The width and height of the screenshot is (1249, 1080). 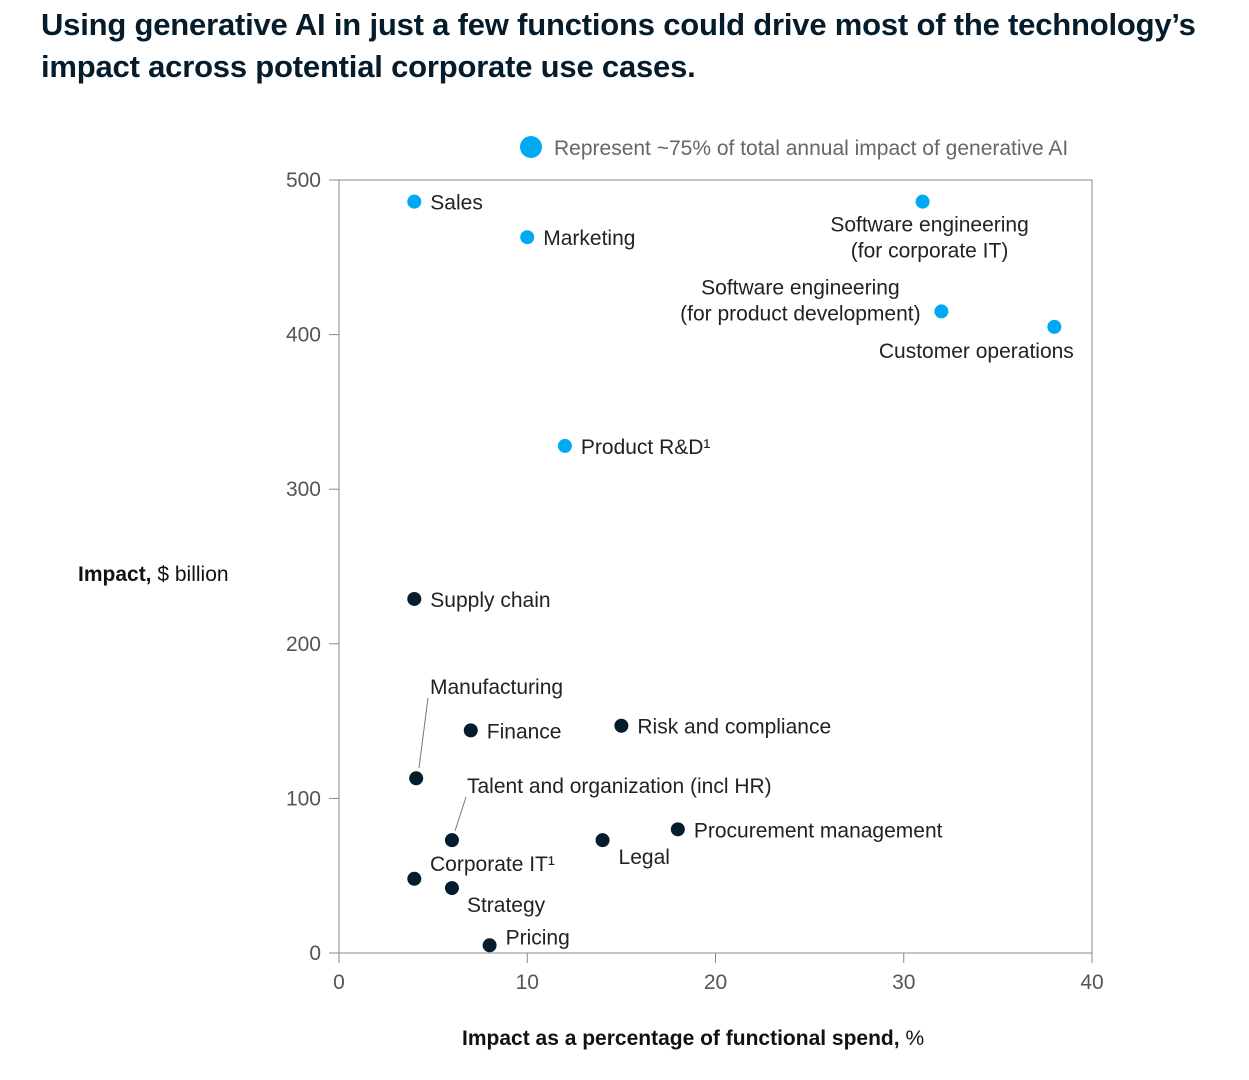 I want to click on data-point-software-engineering-for-corporate-it, so click(x=922, y=201).